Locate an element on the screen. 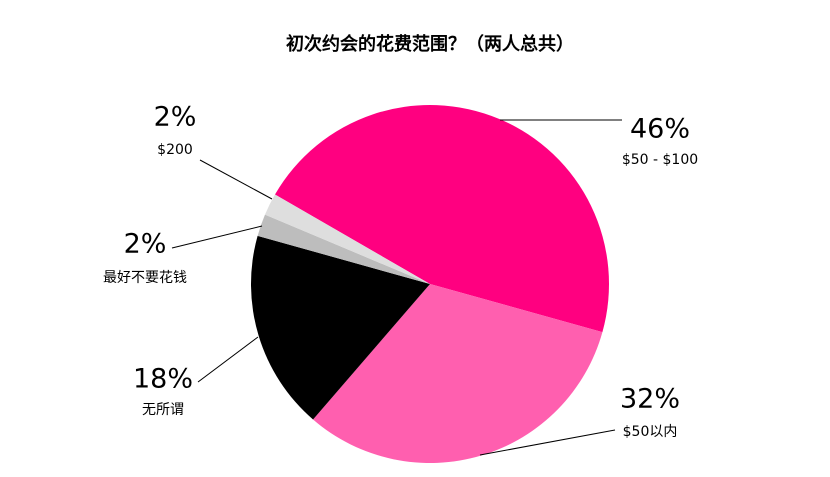  category-label: $50以内 is located at coordinates (650, 432).